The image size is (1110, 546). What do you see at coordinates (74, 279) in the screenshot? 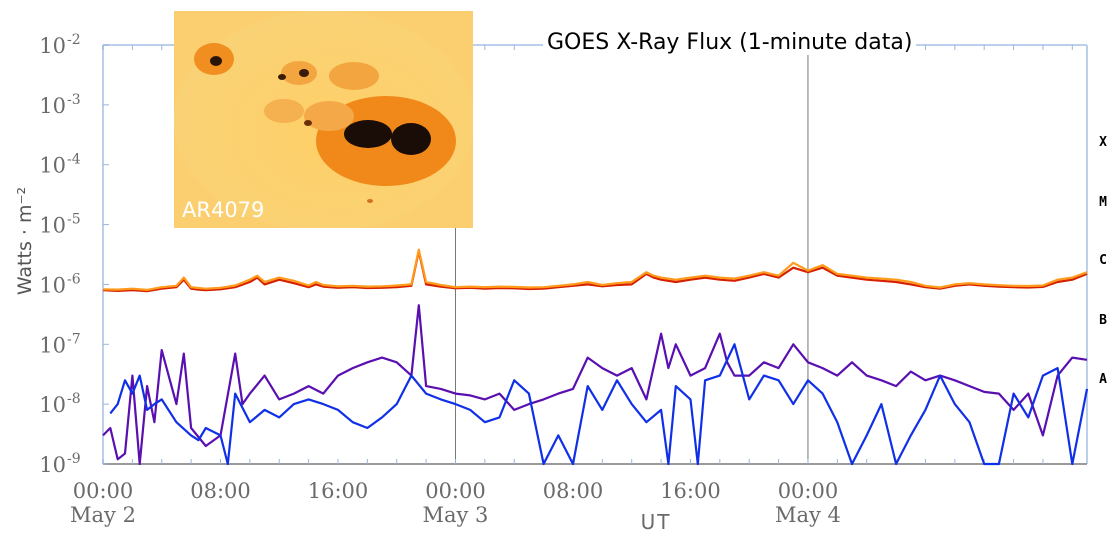
I see `y-tick-exponent: -6` at bounding box center [74, 279].